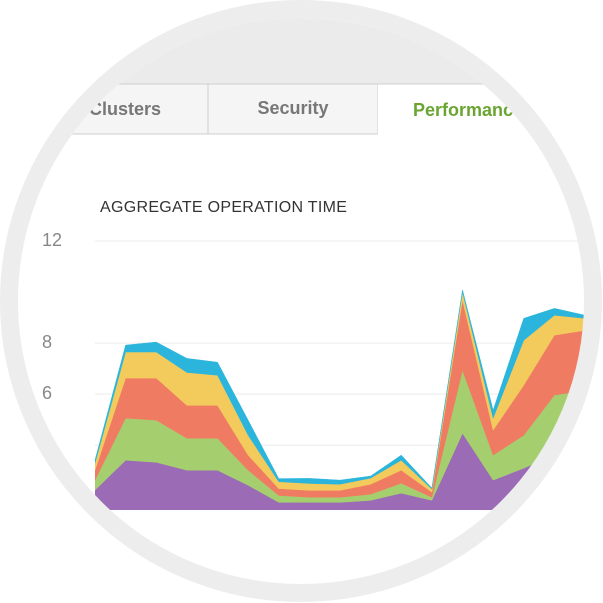 The height and width of the screenshot is (603, 603). Describe the element at coordinates (468, 110) in the screenshot. I see `tab-label: Performance` at that location.